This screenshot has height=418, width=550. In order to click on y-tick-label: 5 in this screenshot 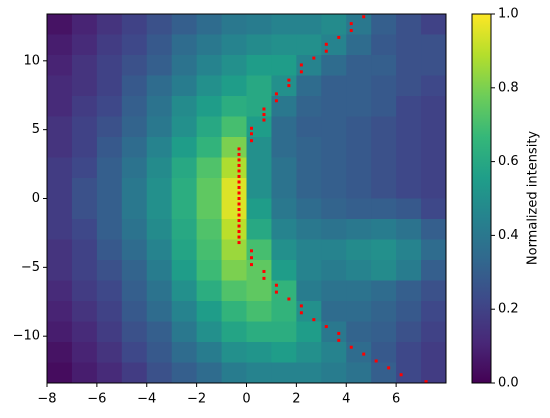, I will do `click(36, 129)`.